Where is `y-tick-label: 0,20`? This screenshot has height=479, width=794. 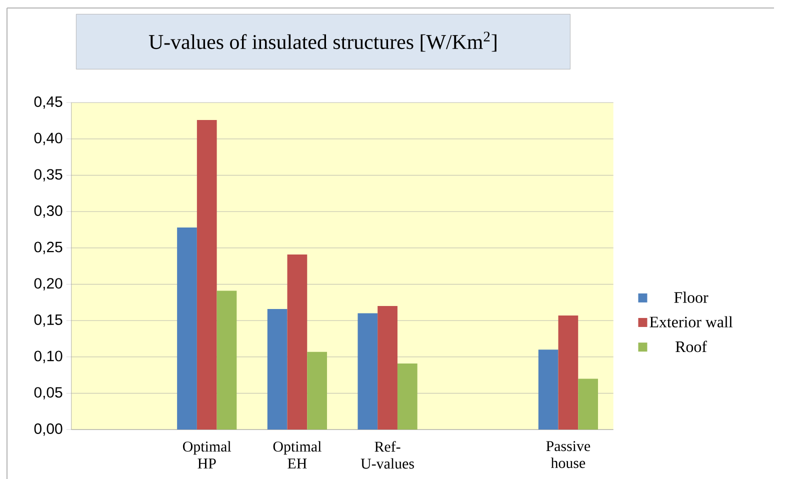 y-tick-label: 0,20 is located at coordinates (48, 284).